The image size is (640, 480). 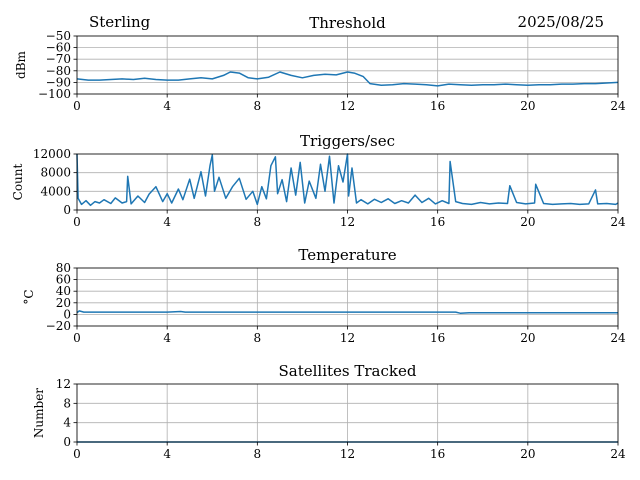 I want to click on panel-title: Temperature, so click(x=347, y=255).